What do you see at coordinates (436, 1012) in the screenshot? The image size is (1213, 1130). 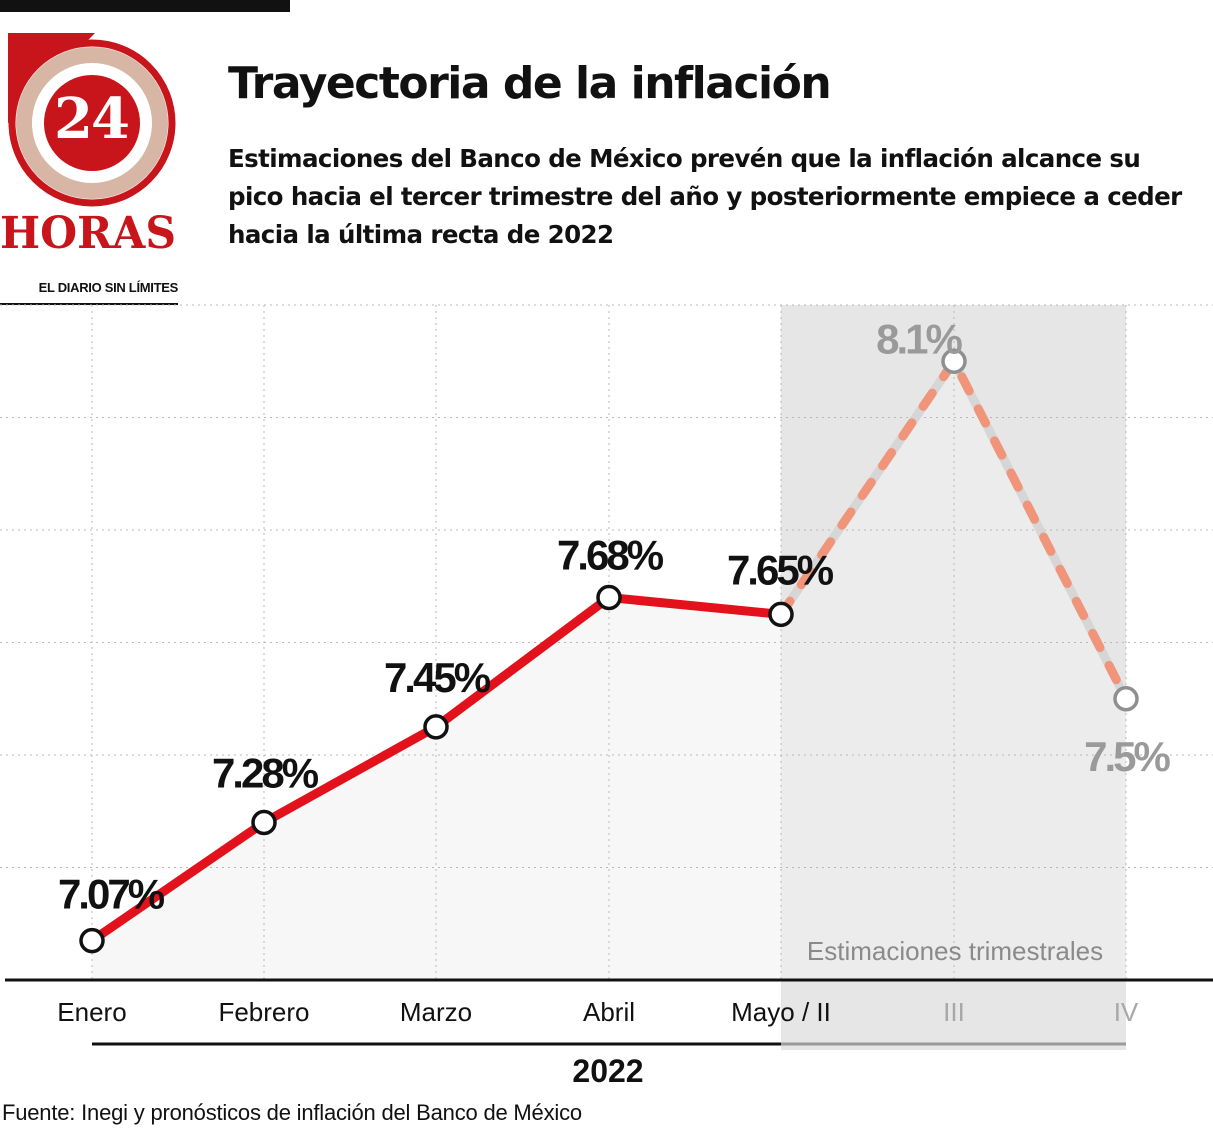 I see `x-tick-label: Marzo` at bounding box center [436, 1012].